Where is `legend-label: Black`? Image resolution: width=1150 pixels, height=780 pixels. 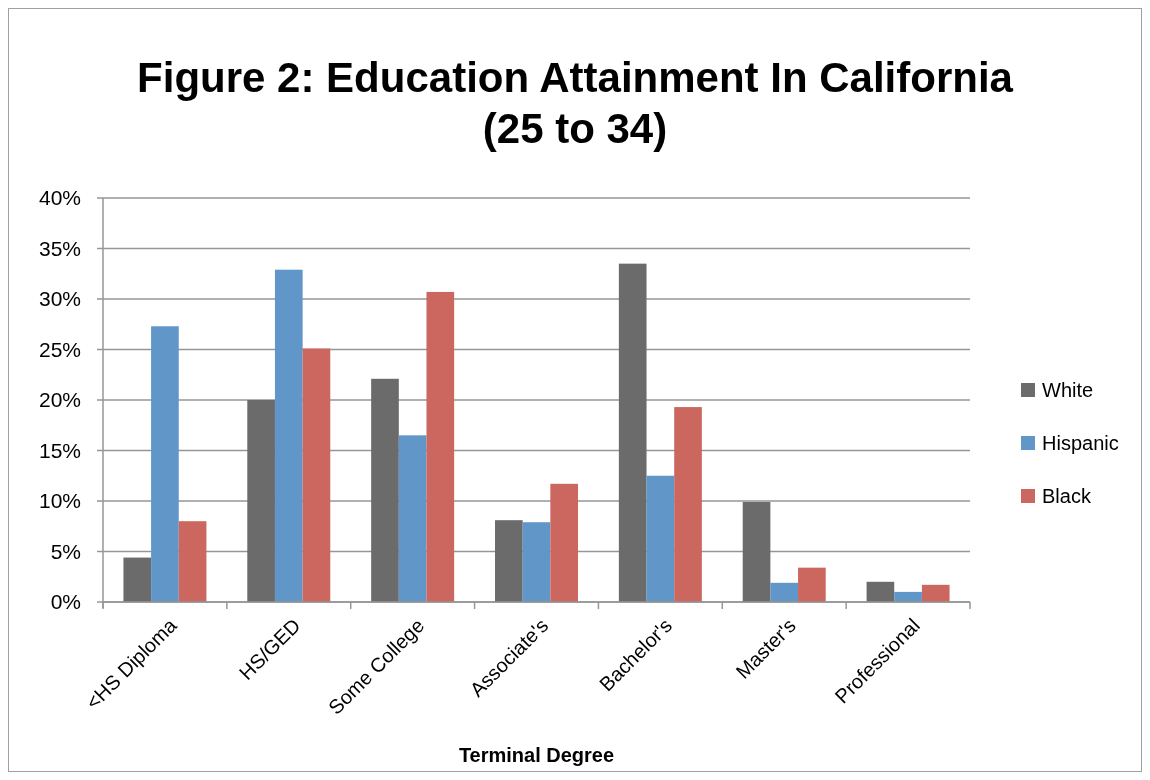
legend-label: Black is located at coordinates (1067, 496).